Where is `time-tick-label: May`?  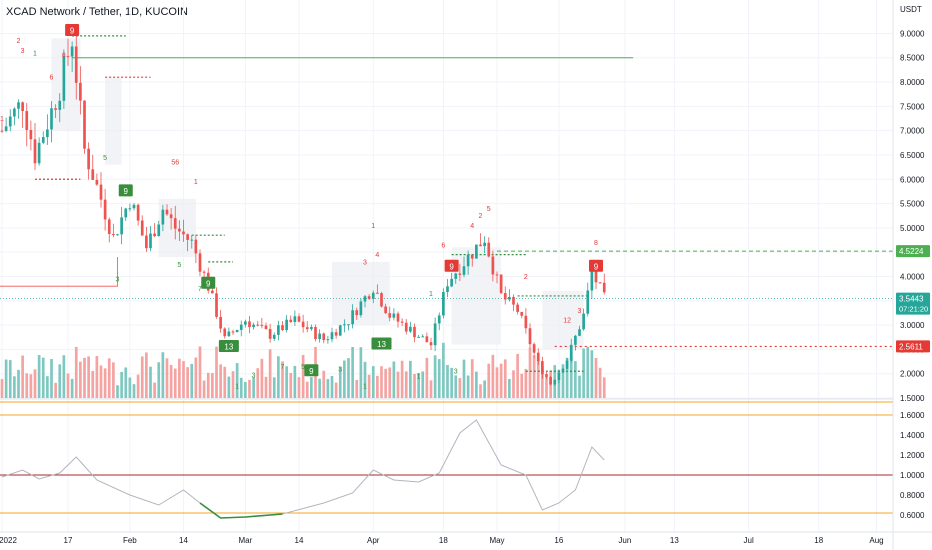
time-tick-label: May is located at coordinates (496, 540).